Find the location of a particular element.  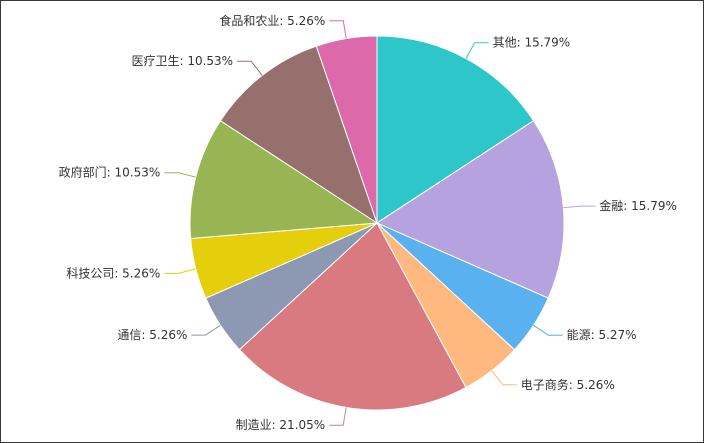

slice-label-7: 政府部门: 10.53% is located at coordinates (110, 172).